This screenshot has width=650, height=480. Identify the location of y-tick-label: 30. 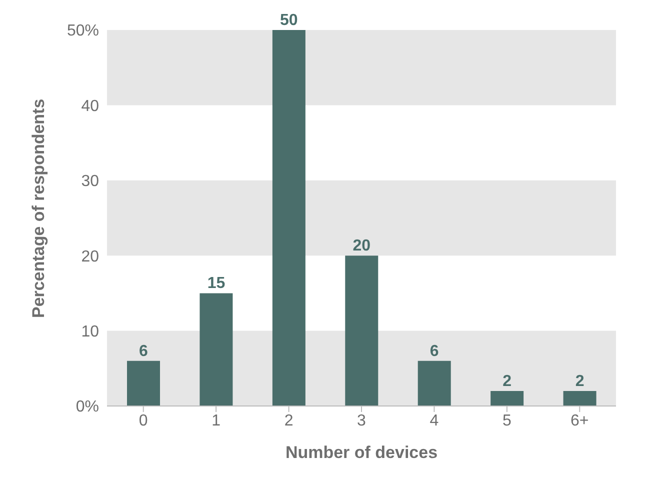
(90, 181).